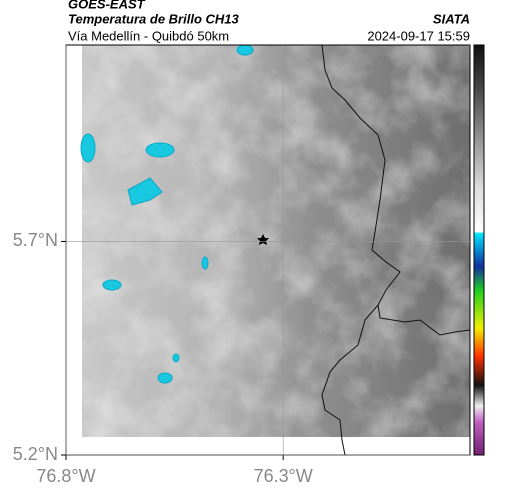 The width and height of the screenshot is (526, 491). Describe the element at coordinates (107, 5) in the screenshot. I see `title: GOES-EAST` at that location.